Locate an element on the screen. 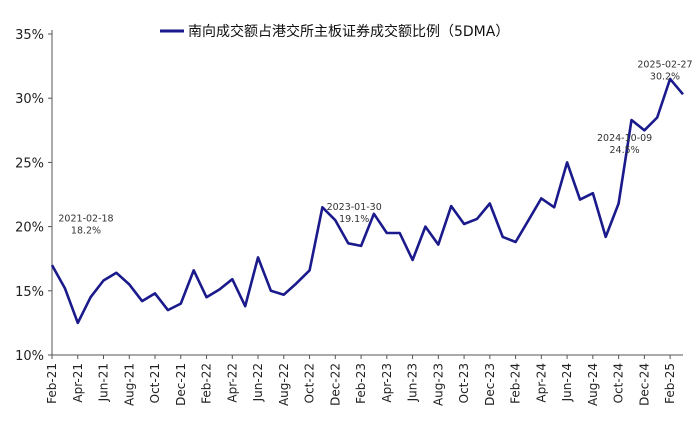 This screenshot has height=430, width=700. x-tick-label: Jun-22 is located at coordinates (258, 382).